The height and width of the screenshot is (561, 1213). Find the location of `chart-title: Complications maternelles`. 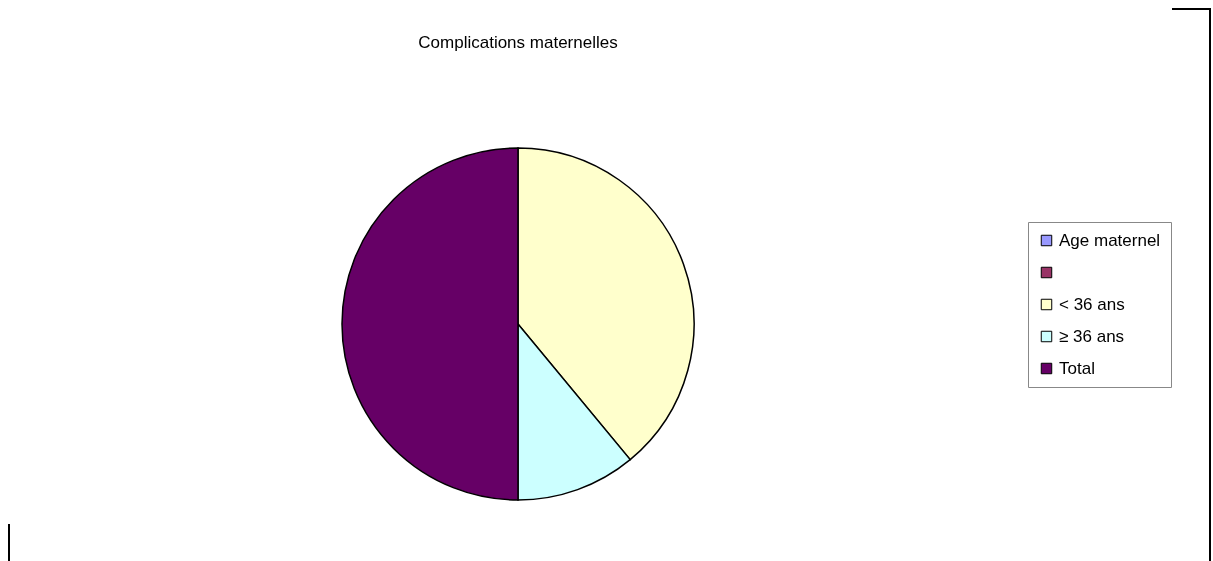

chart-title: Complications maternelles is located at coordinates (518, 42).